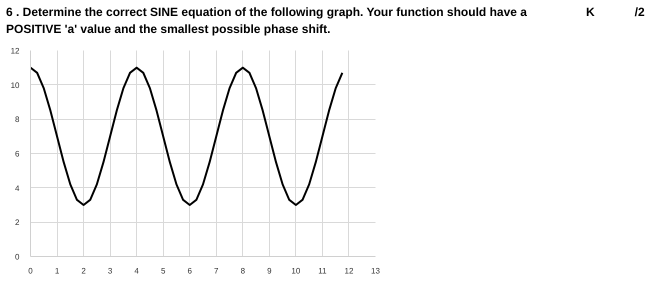  I want to click on x-tick-label: 9, so click(269, 271).